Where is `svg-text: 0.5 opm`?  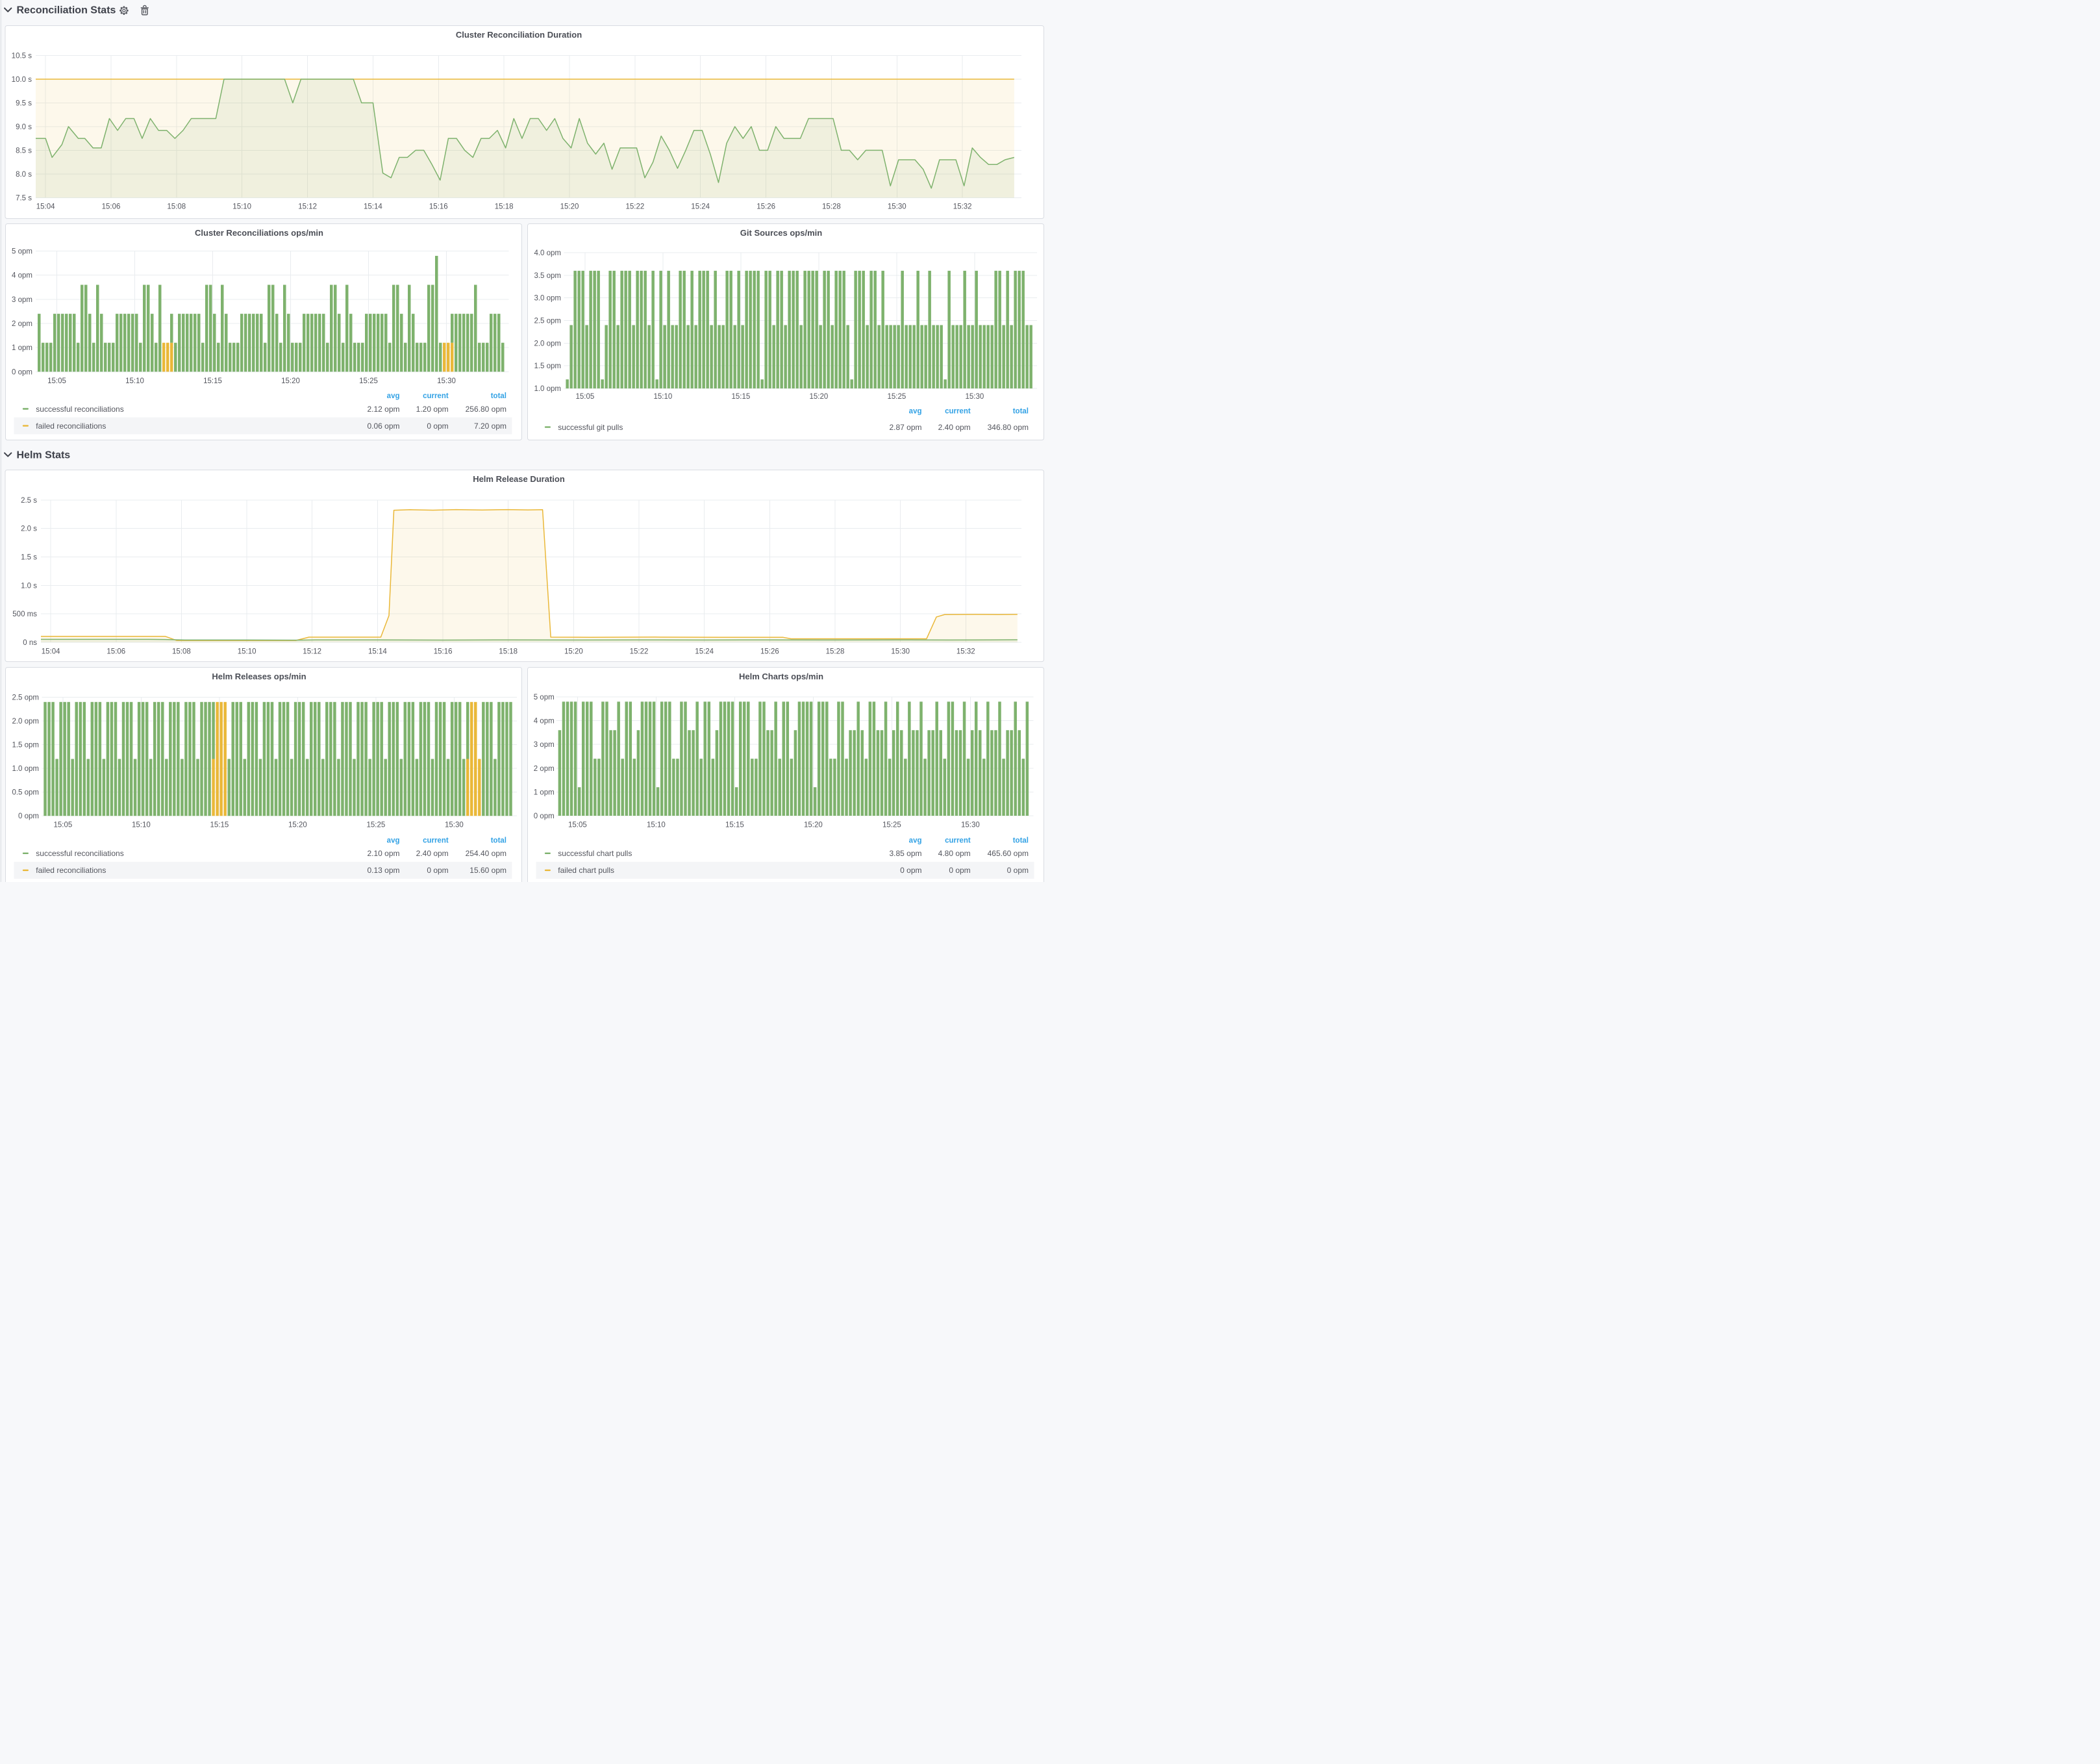
svg-text: 0.5 opm is located at coordinates (26, 793).